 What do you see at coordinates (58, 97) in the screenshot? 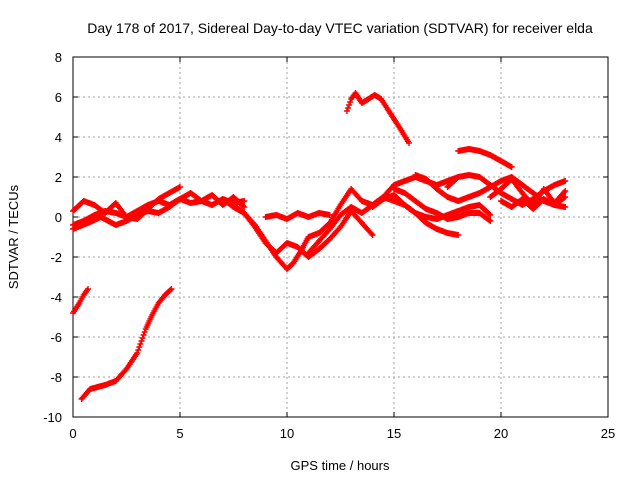
I see `y-tick-label: 6` at bounding box center [58, 97].